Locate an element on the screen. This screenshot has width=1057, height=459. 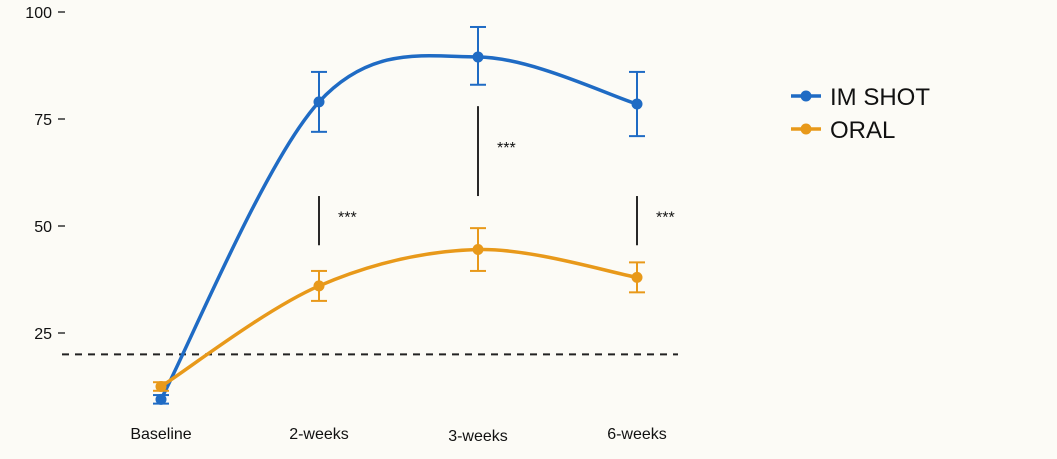
significance-group: *** *** *** is located at coordinates (496, 176).